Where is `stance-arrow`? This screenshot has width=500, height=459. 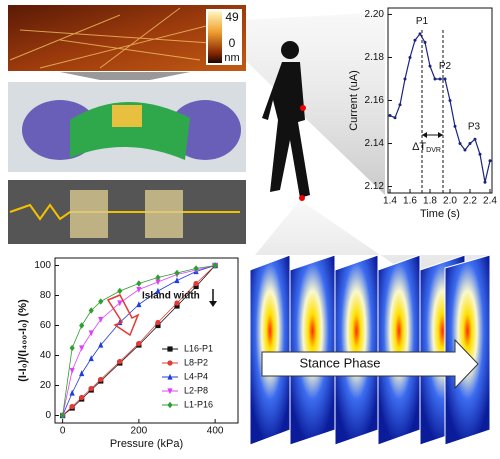
stance-arrow is located at coordinates (370, 364).